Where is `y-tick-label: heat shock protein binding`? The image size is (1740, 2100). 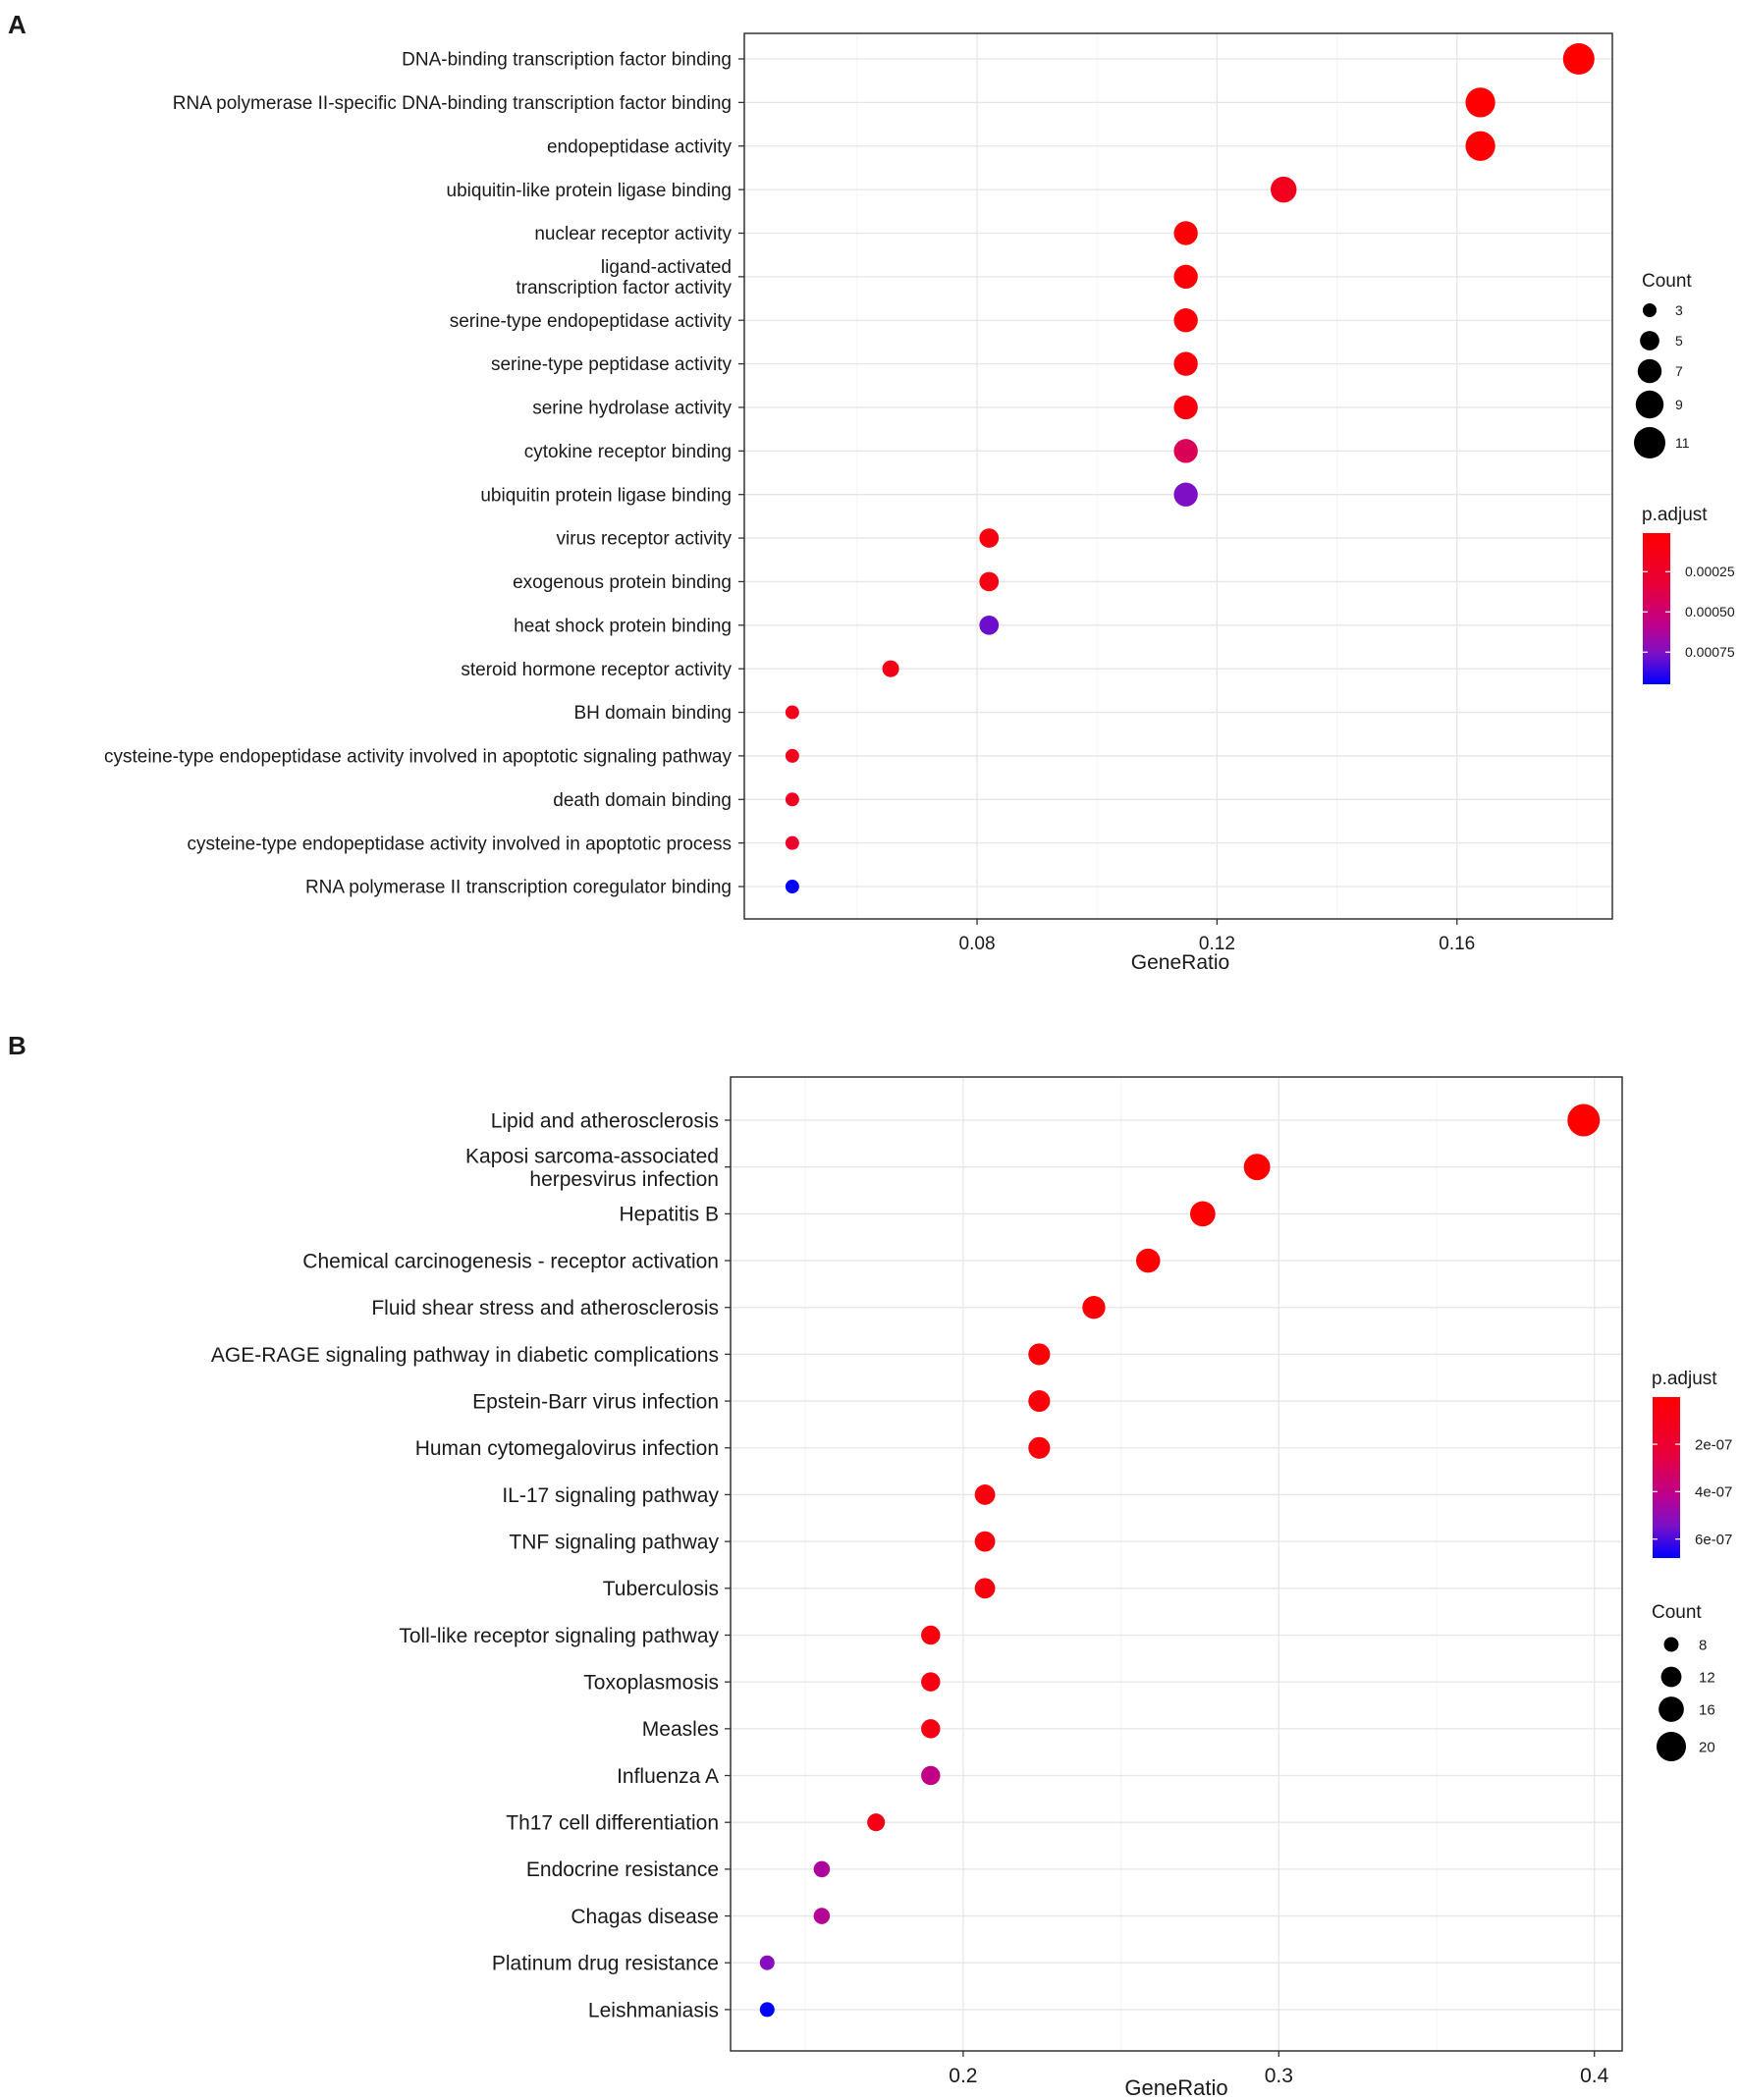
y-tick-label: heat shock protein binding is located at coordinates (623, 626).